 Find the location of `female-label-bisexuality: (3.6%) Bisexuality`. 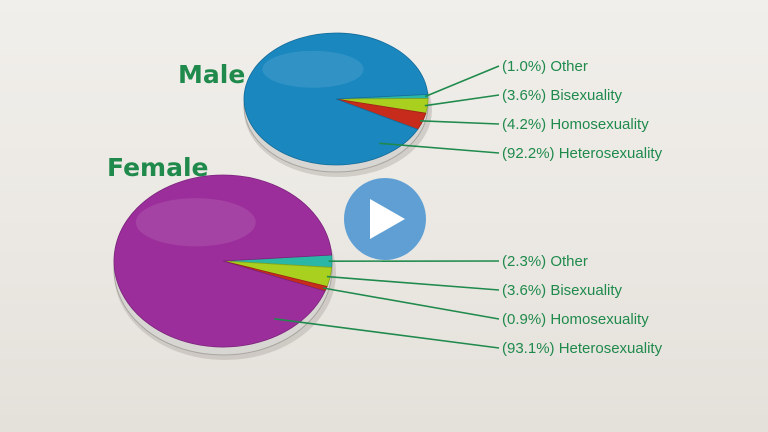

female-label-bisexuality: (3.6%) Bisexuality is located at coordinates (562, 290).